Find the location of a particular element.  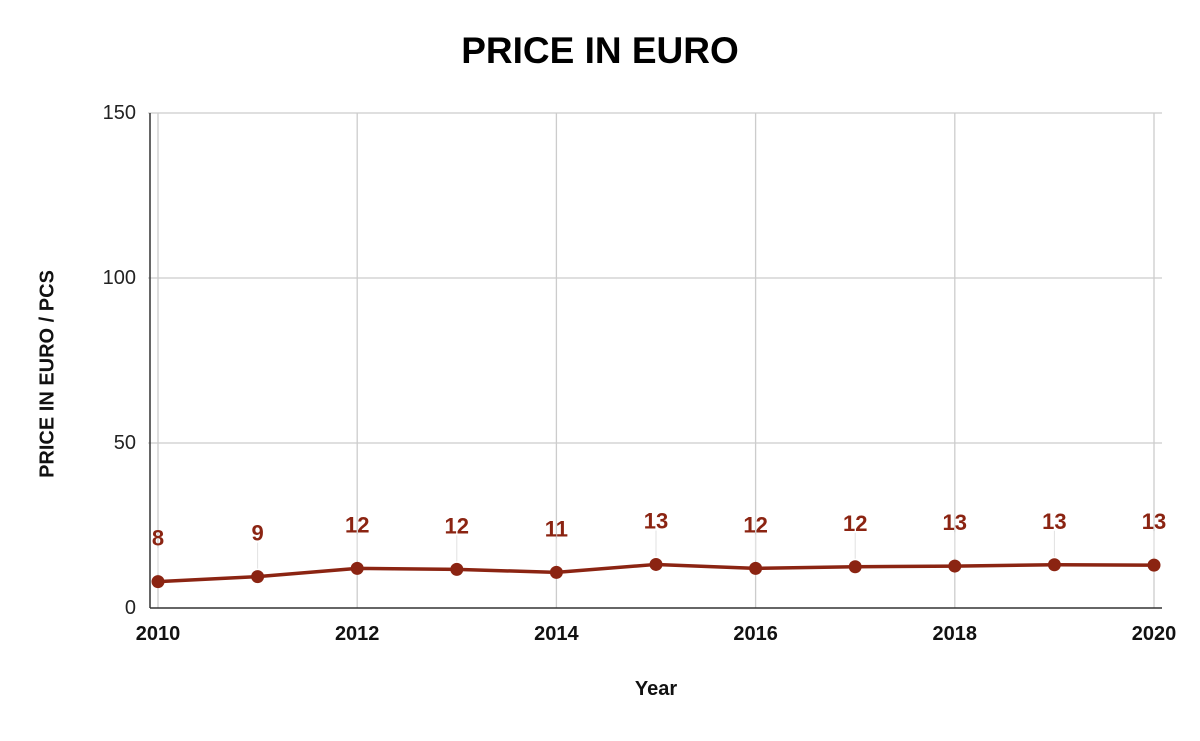

y-tick-label: 100 is located at coordinates (119, 278).